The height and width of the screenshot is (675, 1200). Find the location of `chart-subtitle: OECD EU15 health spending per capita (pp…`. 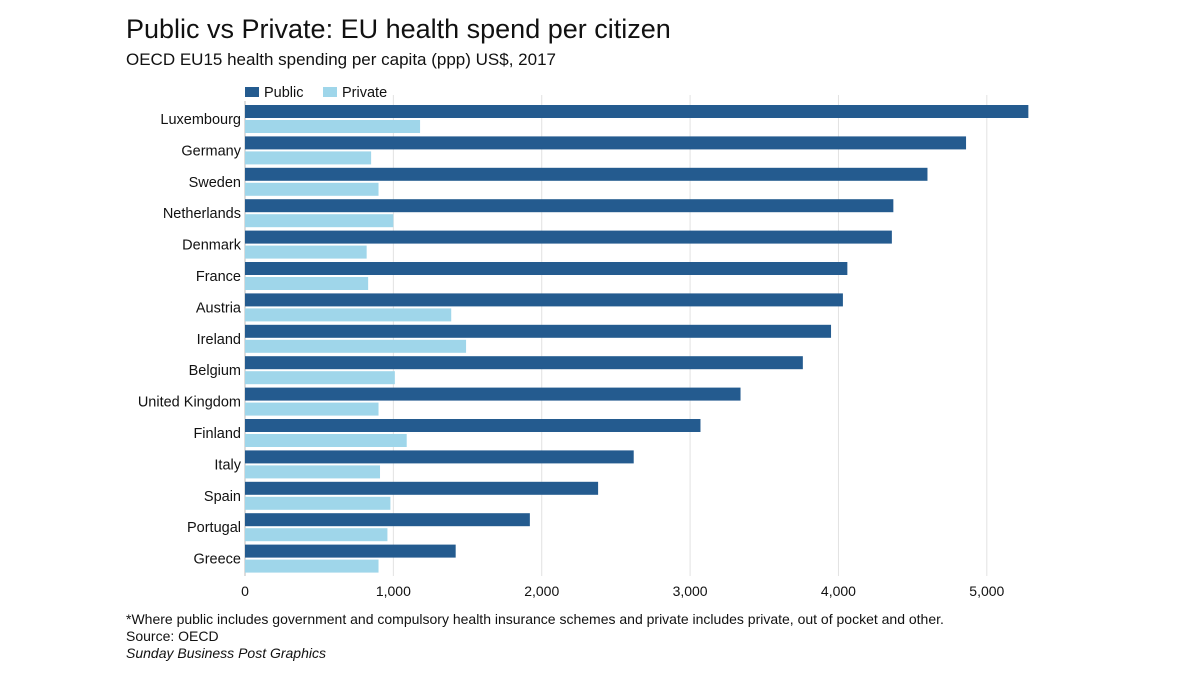

chart-subtitle: OECD EU15 health spending per capita (pp… is located at coordinates (341, 59).